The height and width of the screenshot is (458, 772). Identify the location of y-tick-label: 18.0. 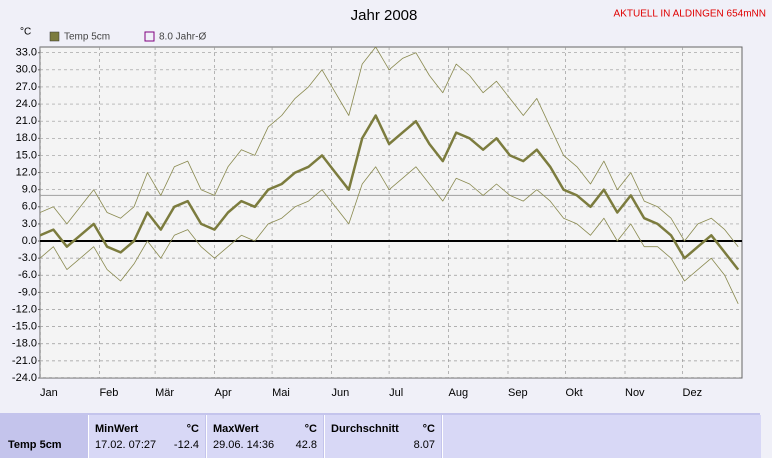
(26, 138).